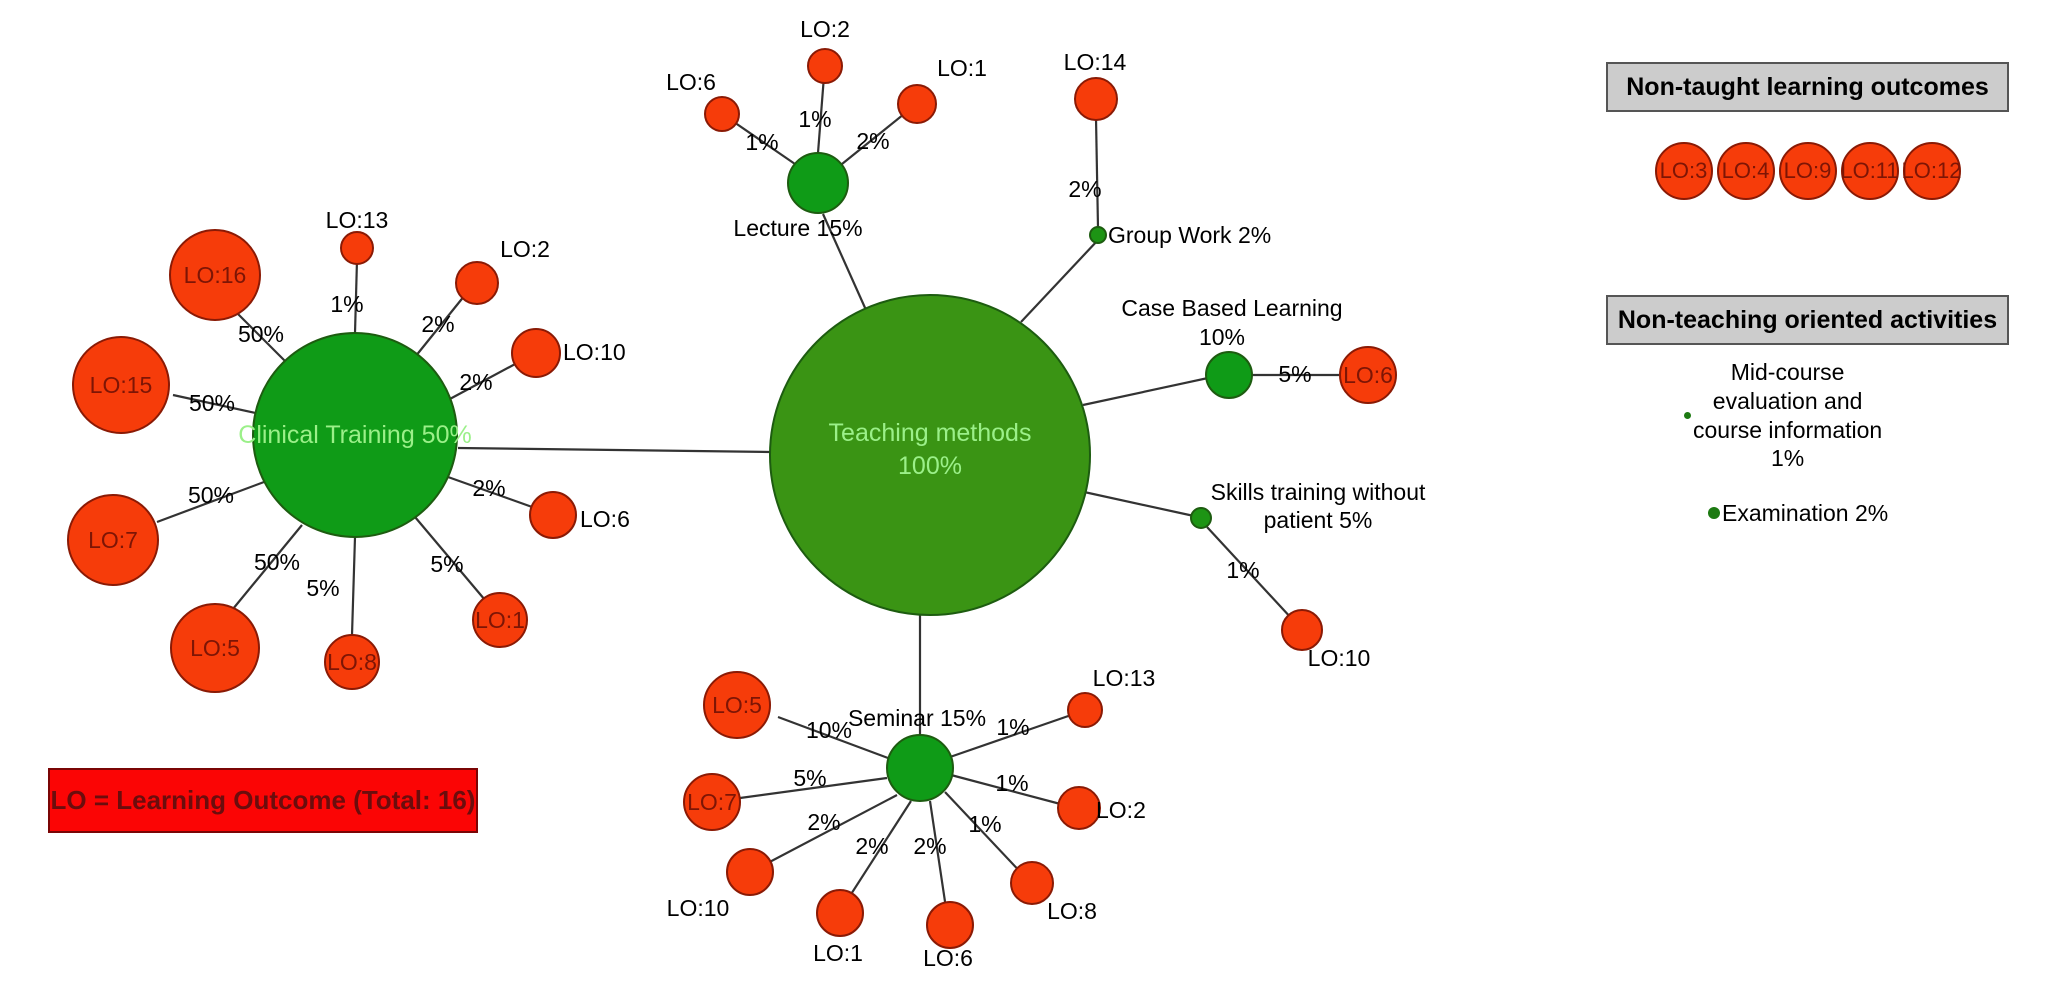  I want to click on edge-skills-lo10, so click(1250, 573).